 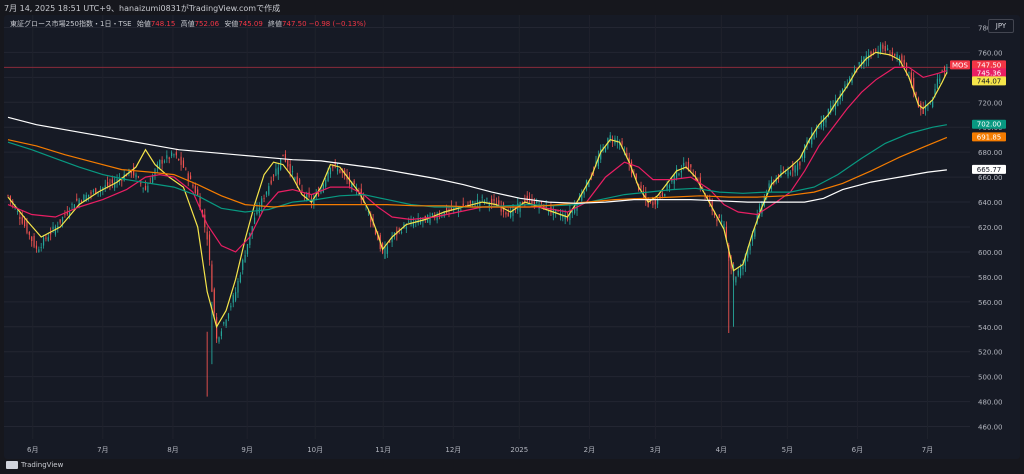 I want to click on low-label: 安値, so click(x=231, y=24).